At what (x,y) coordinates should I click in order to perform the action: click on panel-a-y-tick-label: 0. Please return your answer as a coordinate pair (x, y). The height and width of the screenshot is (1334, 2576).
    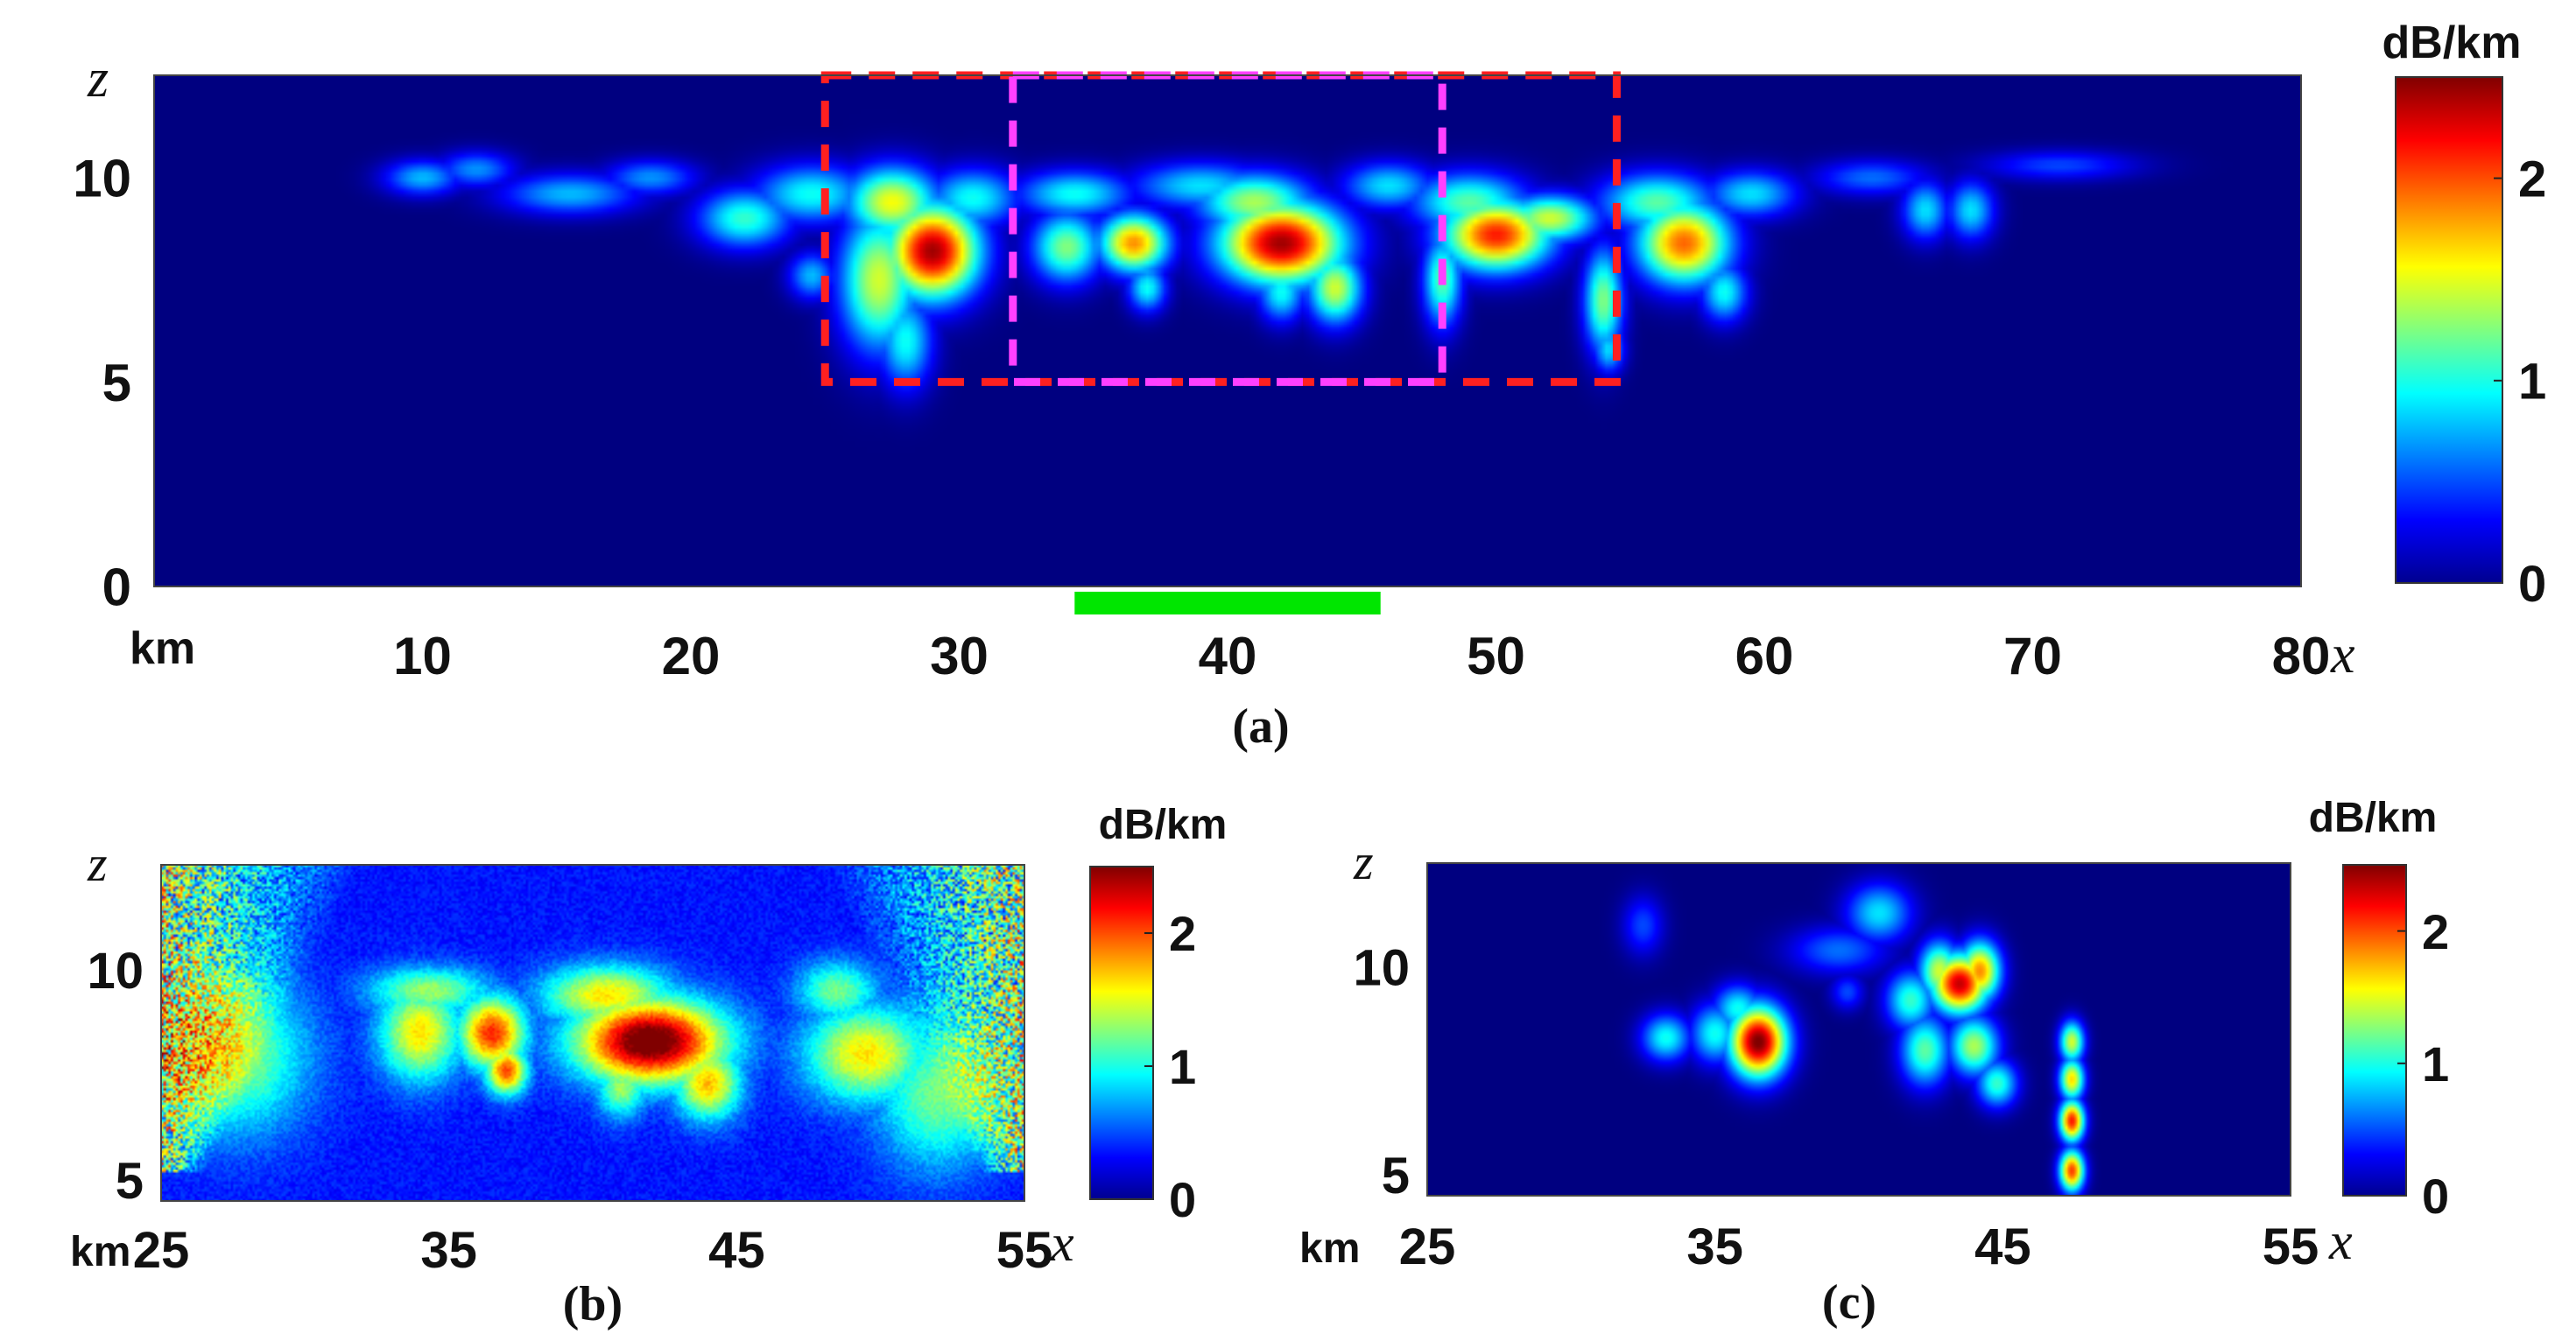
    Looking at the image, I should click on (116, 587).